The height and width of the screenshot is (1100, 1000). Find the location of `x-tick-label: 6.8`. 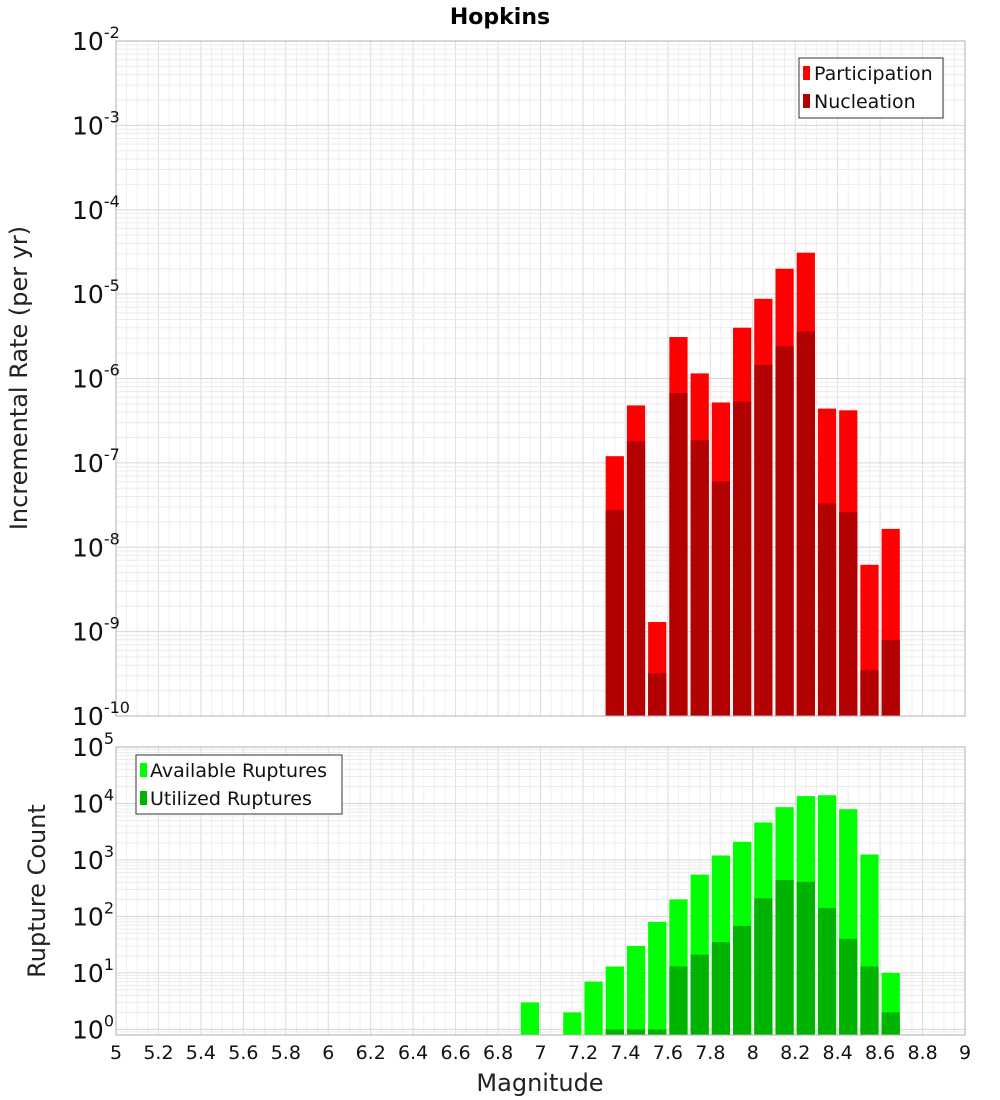

x-tick-label: 6.8 is located at coordinates (498, 1053).